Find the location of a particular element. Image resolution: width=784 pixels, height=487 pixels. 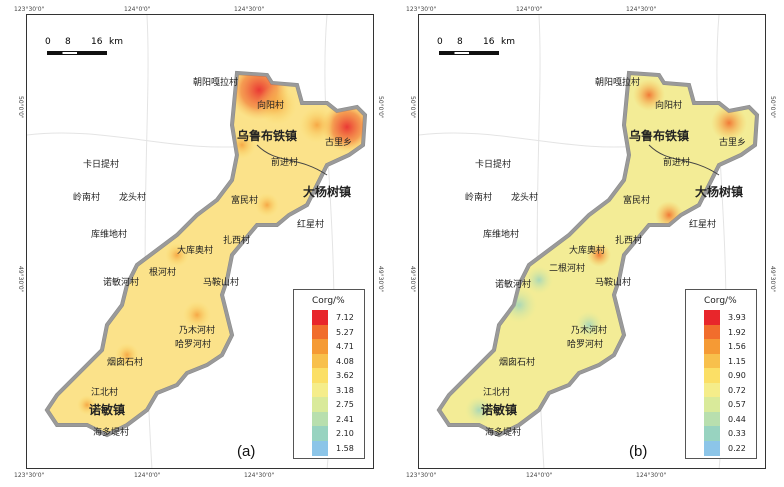

legend-value: 7.12 is located at coordinates (345, 317).